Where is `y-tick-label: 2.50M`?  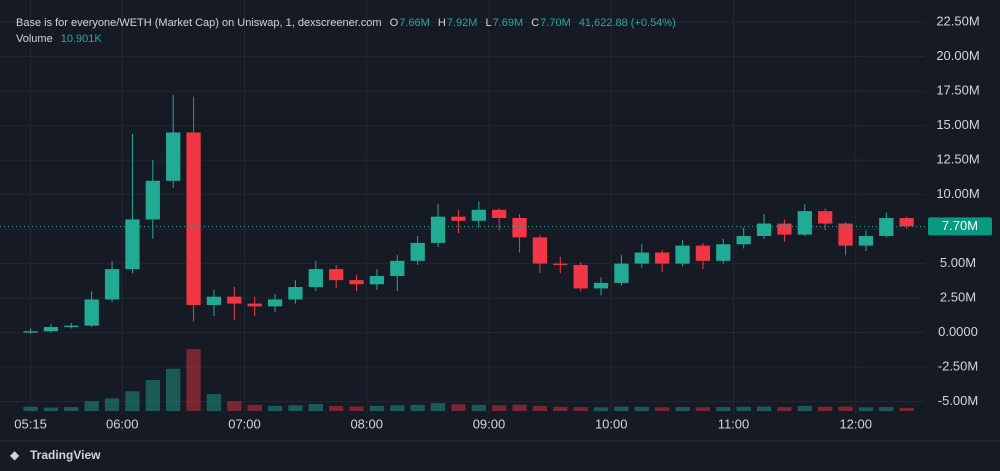
y-tick-label: 2.50M is located at coordinates (958, 297).